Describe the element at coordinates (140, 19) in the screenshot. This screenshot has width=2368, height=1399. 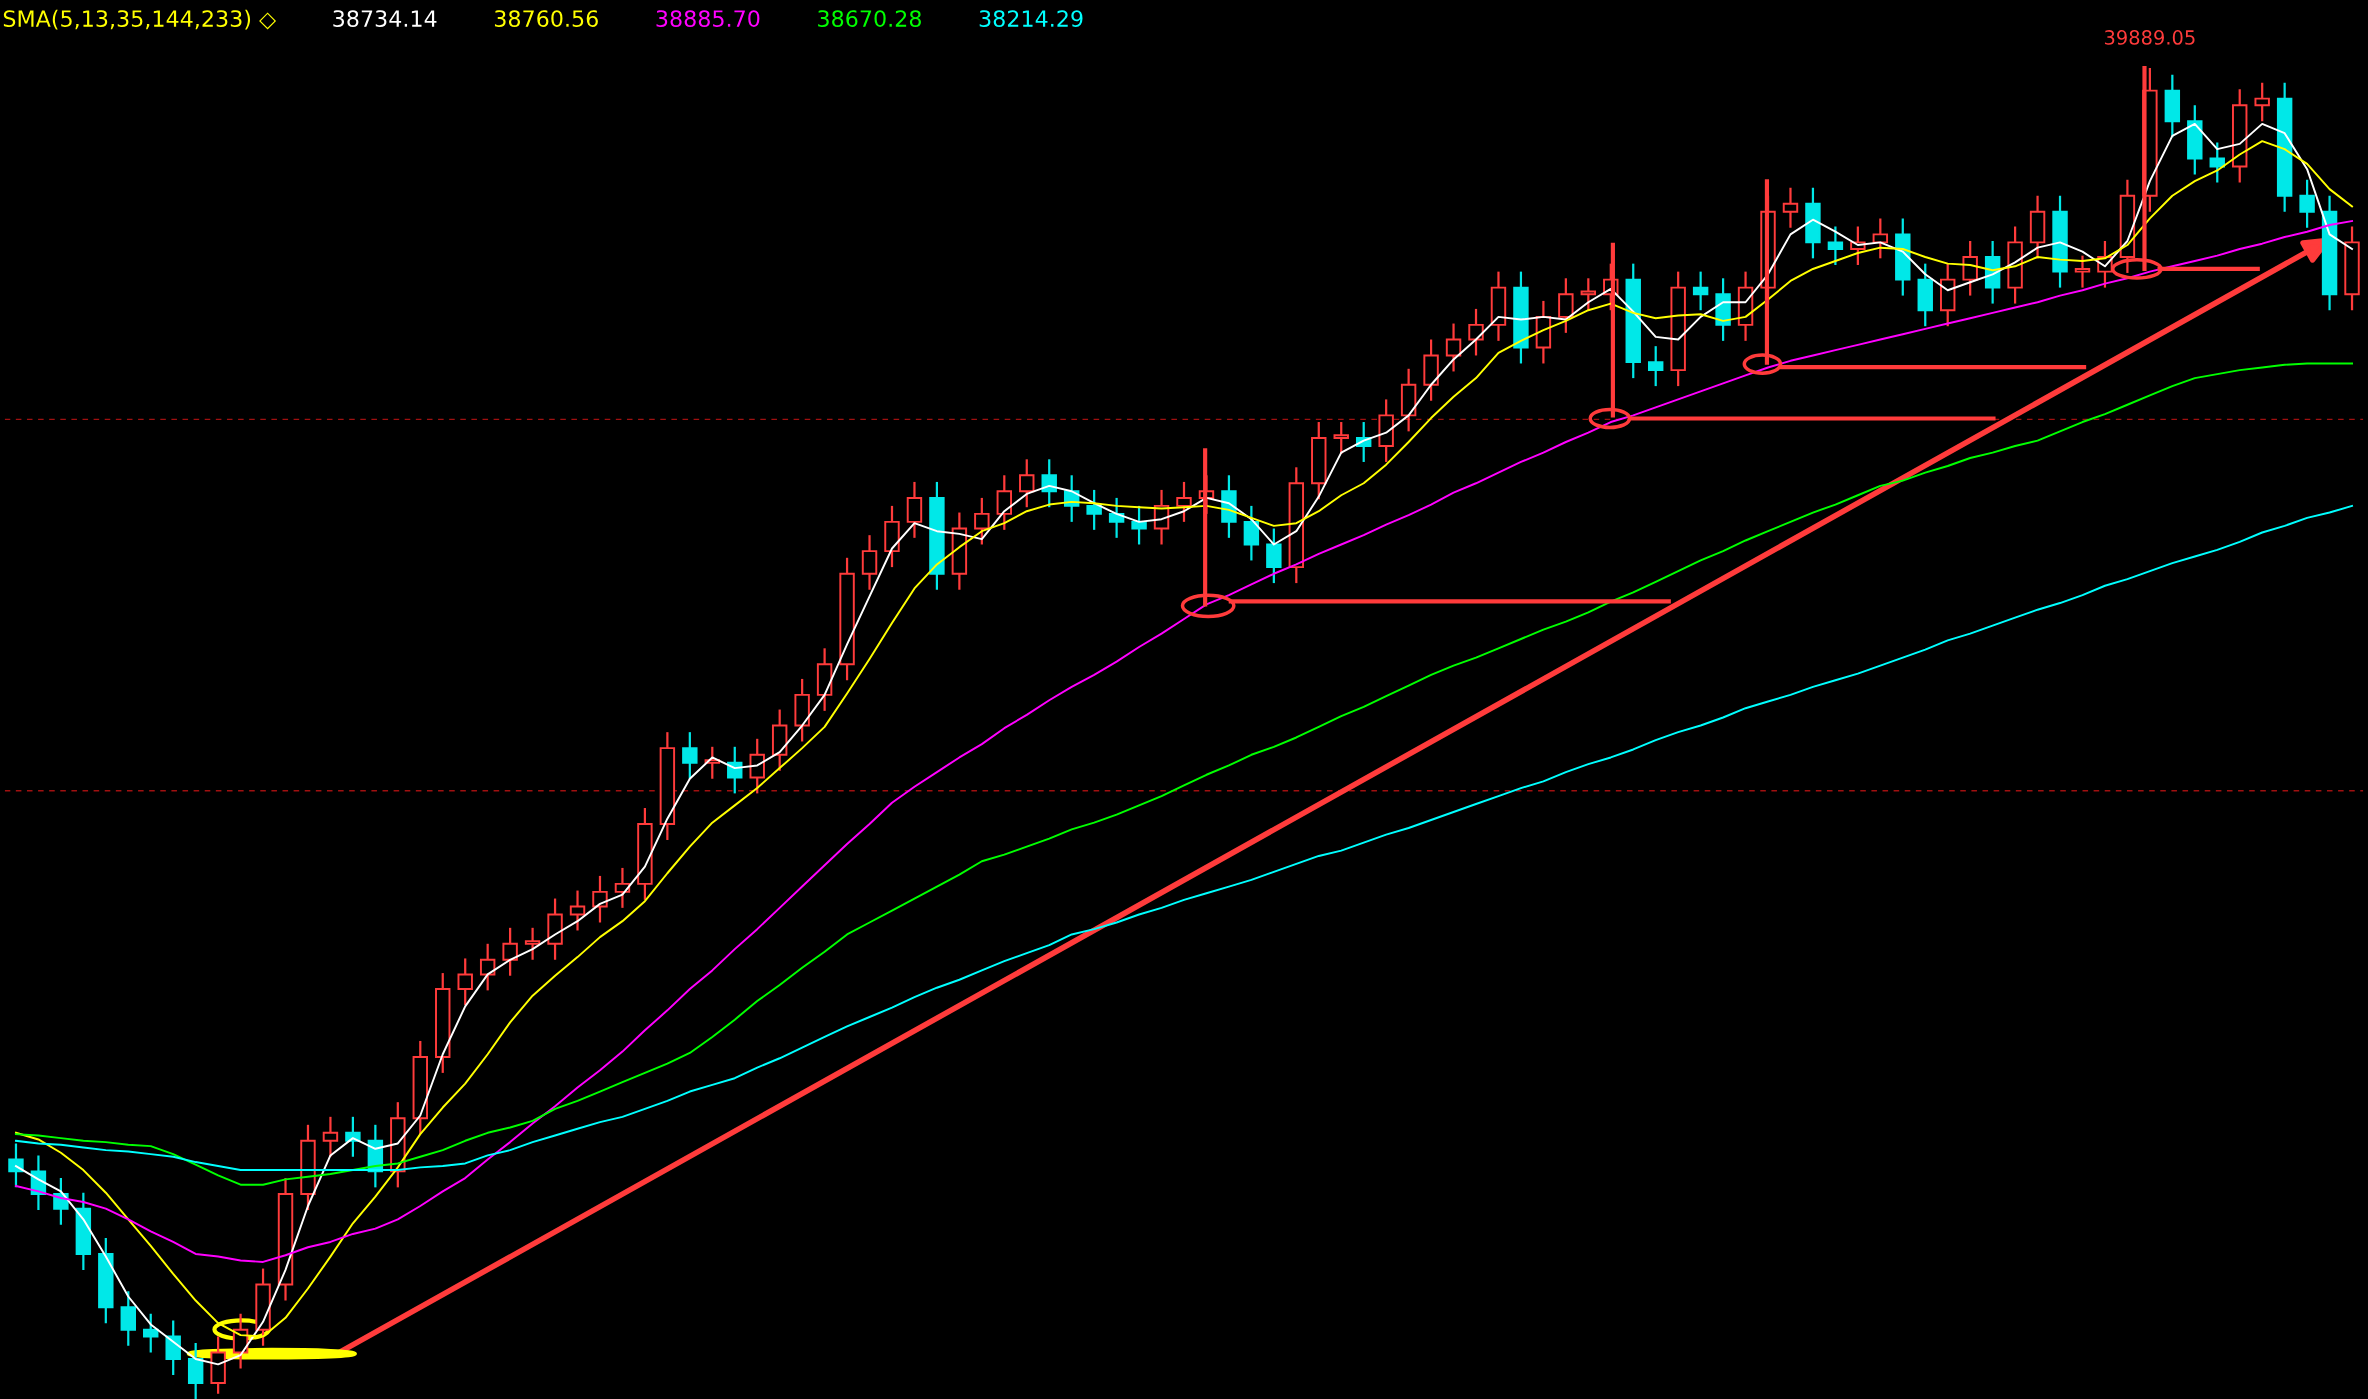
I see `chart-title: SMA(5,13,35,144,233) ◇` at that location.